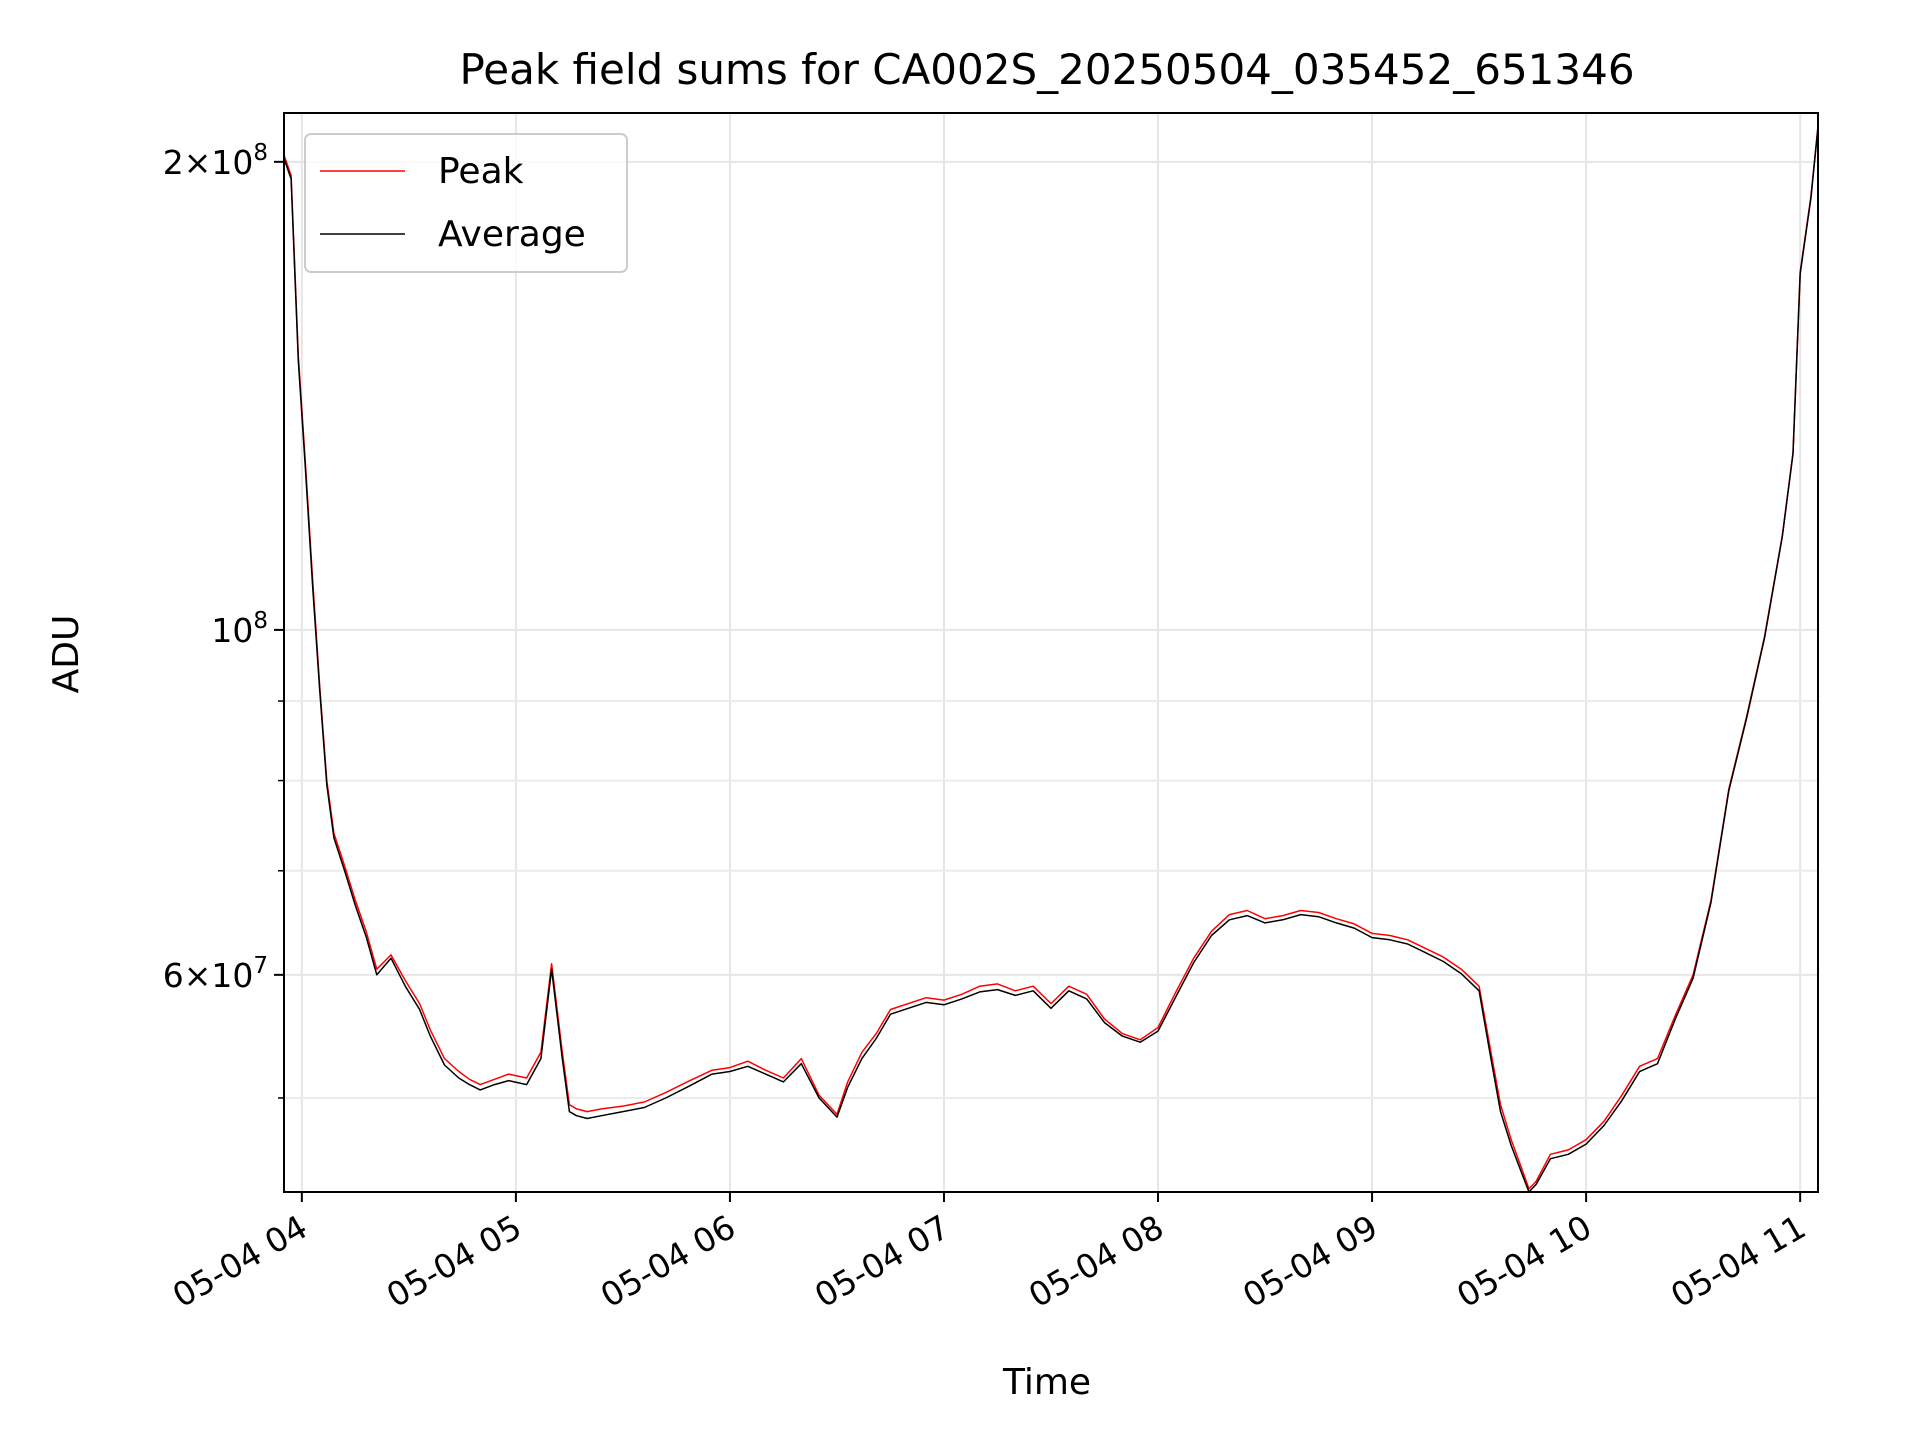 The image size is (1920, 1440). I want to click on y-tick-label: 6×107, so click(215, 974).